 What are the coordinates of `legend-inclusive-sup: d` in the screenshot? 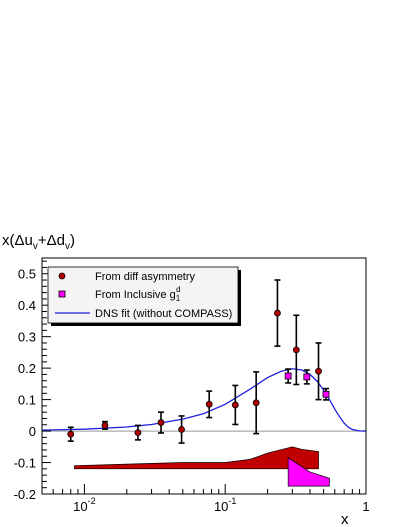 It's located at (178, 289).